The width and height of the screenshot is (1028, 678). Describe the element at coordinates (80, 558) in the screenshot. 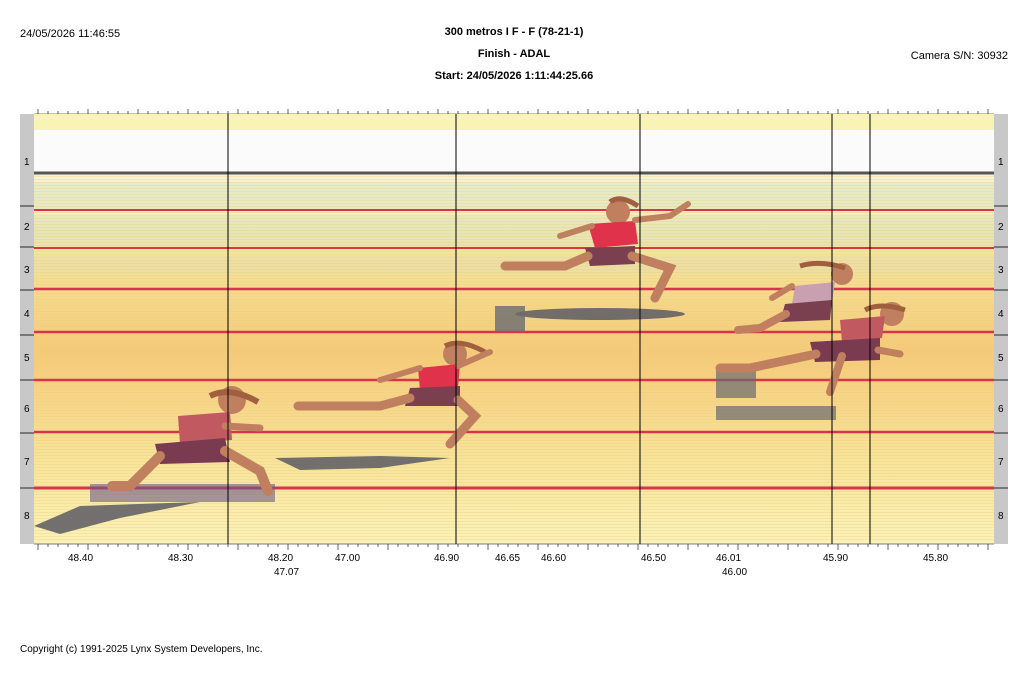

I see `time-label-48.40: 48.40` at that location.